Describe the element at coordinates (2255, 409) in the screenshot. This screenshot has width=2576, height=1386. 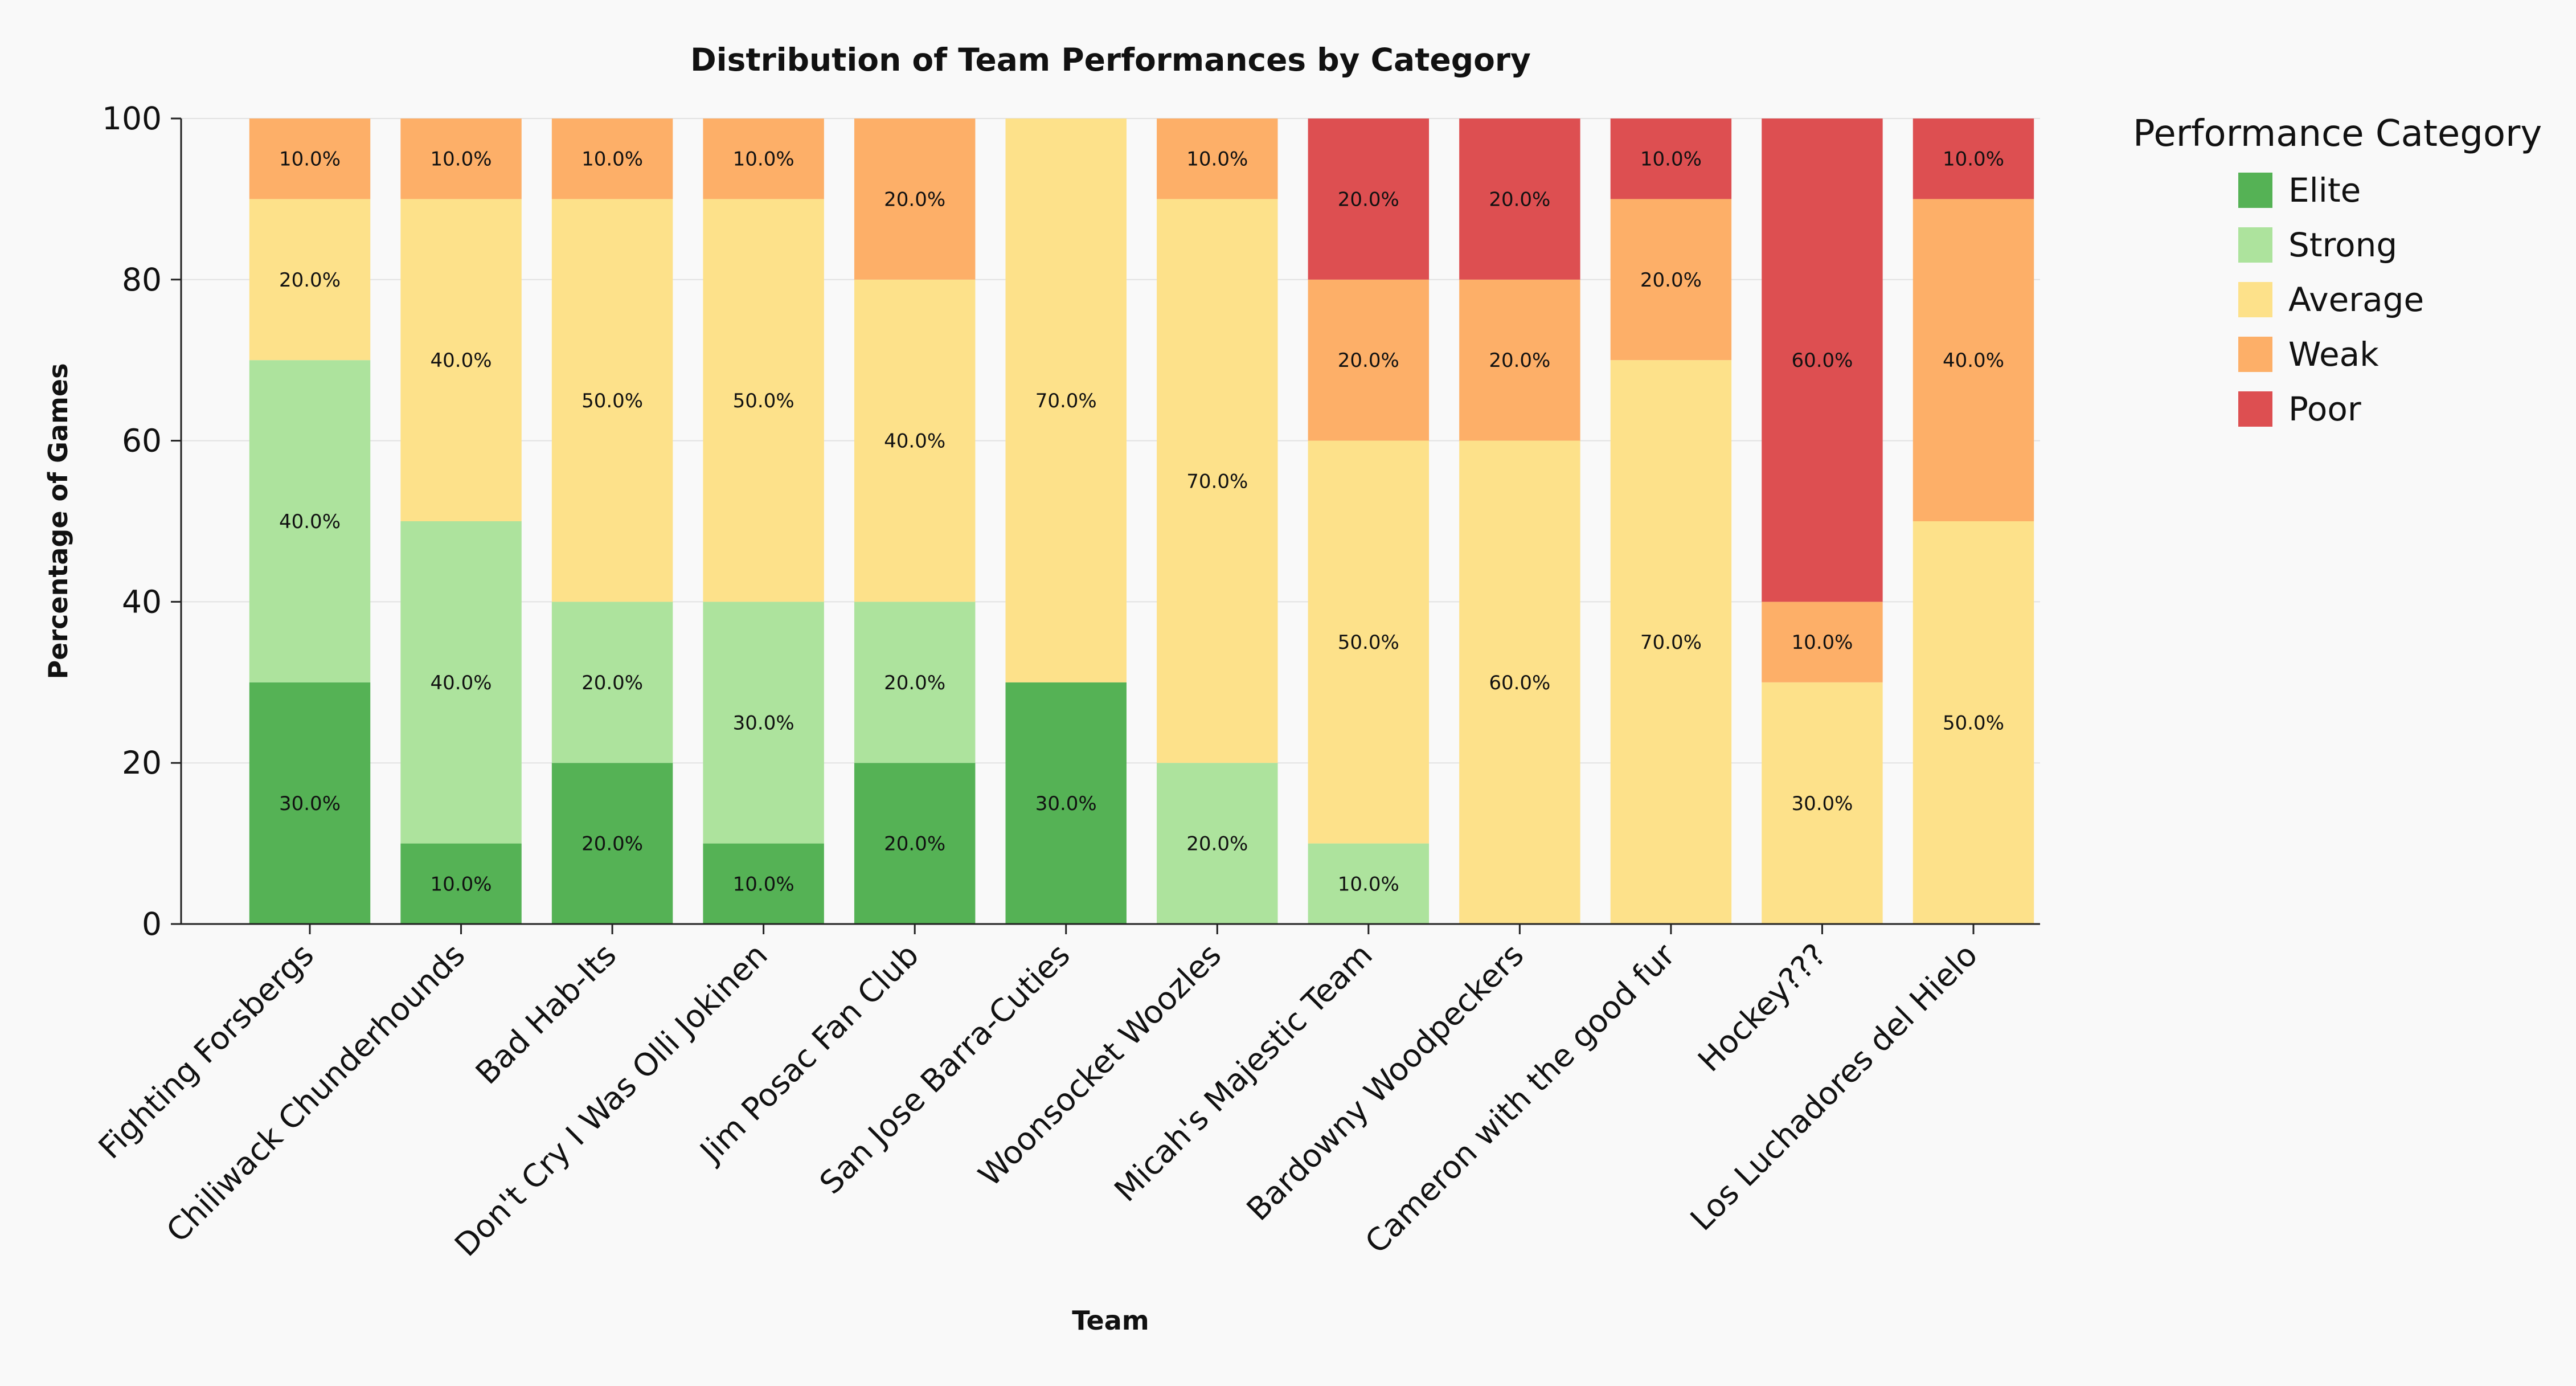
I see `legend-swatch-poor` at that location.